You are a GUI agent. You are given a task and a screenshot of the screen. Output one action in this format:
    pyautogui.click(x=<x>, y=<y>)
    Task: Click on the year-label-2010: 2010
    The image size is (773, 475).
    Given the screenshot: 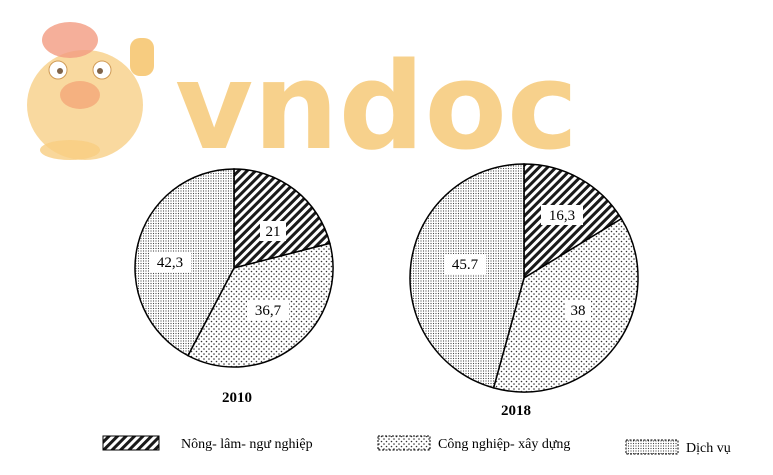 What is the action you would take?
    pyautogui.click(x=237, y=398)
    